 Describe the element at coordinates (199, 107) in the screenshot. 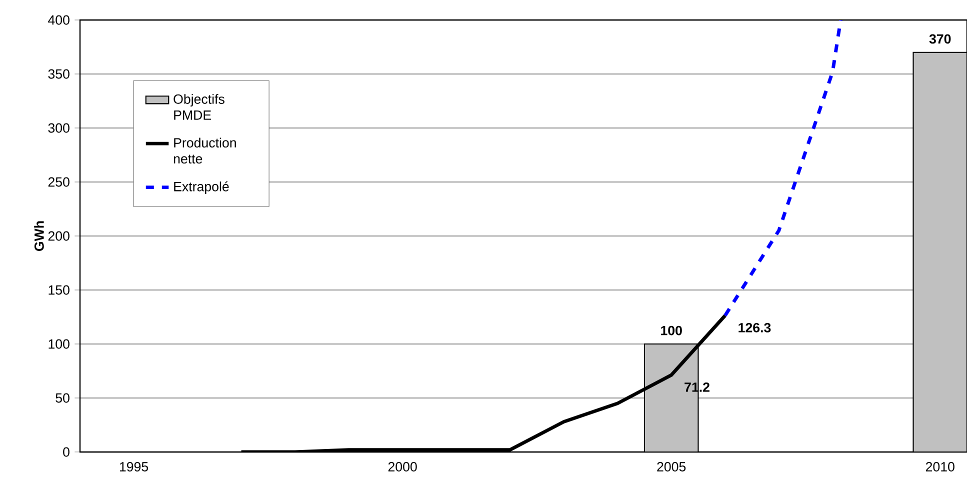

I see `legend-label: Objectifs PMDE` at that location.